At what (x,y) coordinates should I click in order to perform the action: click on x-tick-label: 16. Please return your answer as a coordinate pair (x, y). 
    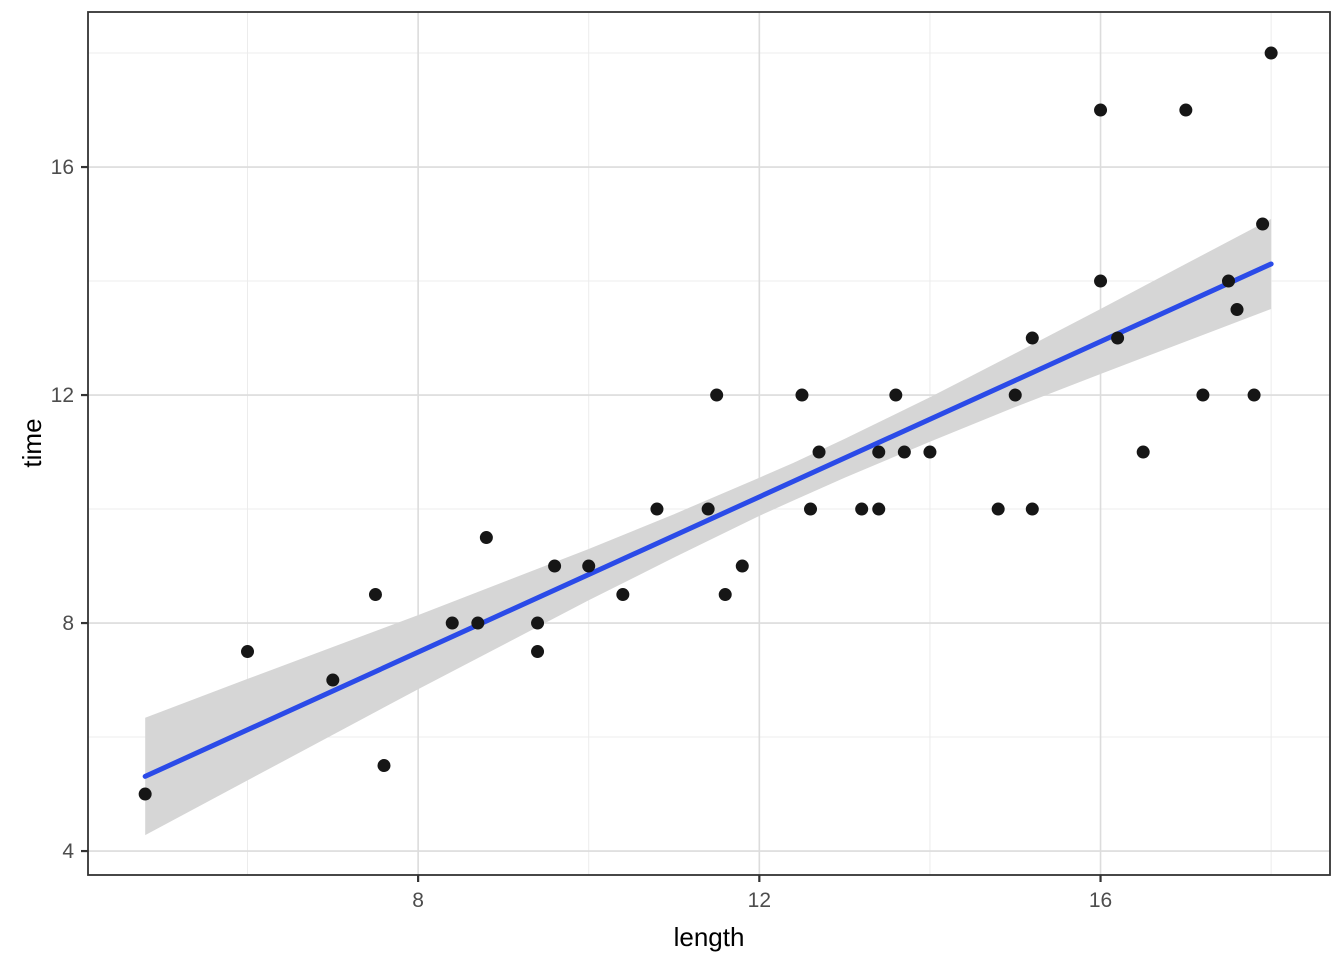
    Looking at the image, I should click on (1100, 900).